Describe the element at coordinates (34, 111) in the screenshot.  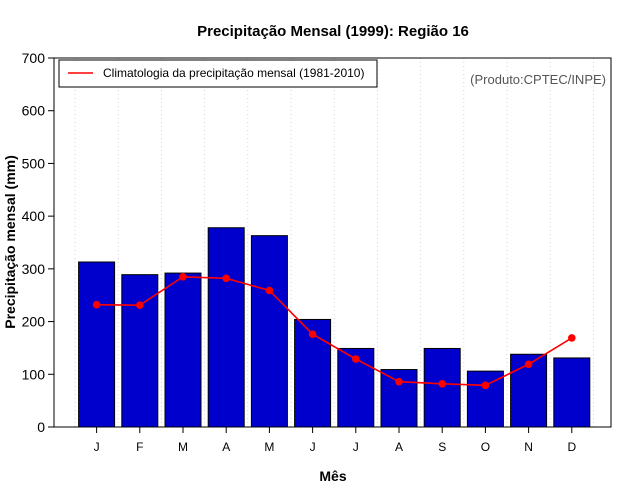
I see `y-tick-label: 600` at that location.